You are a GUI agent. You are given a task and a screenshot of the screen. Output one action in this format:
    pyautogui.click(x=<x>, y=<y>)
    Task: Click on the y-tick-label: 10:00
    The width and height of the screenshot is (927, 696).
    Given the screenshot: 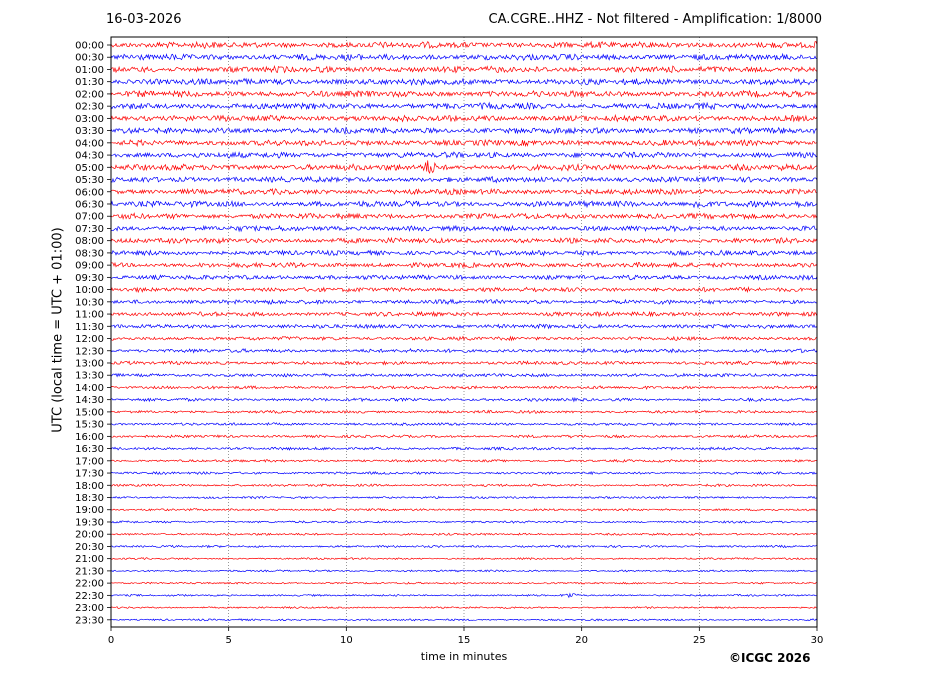 What is the action you would take?
    pyautogui.click(x=89, y=290)
    